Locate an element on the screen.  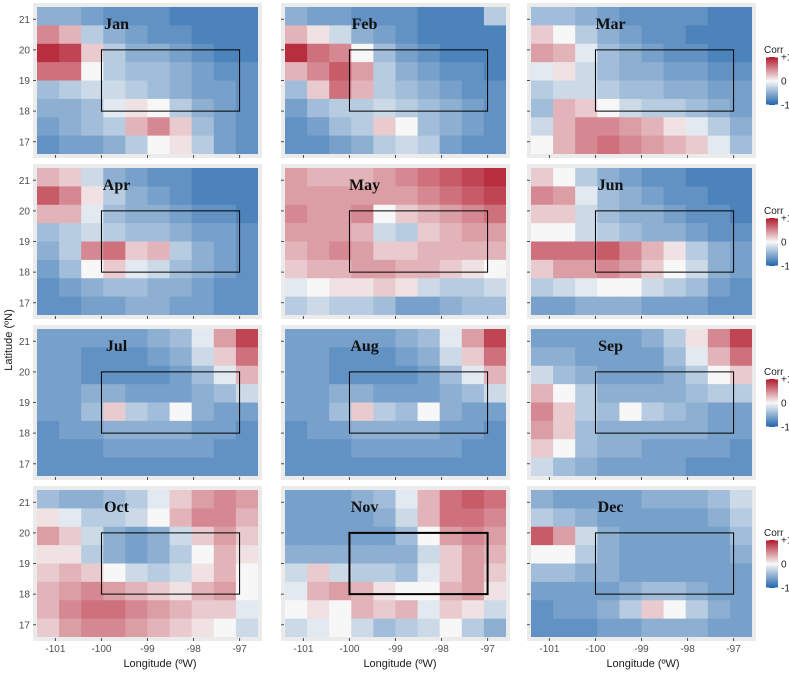
x-tick-label: -101 is located at coordinates (55, 649).